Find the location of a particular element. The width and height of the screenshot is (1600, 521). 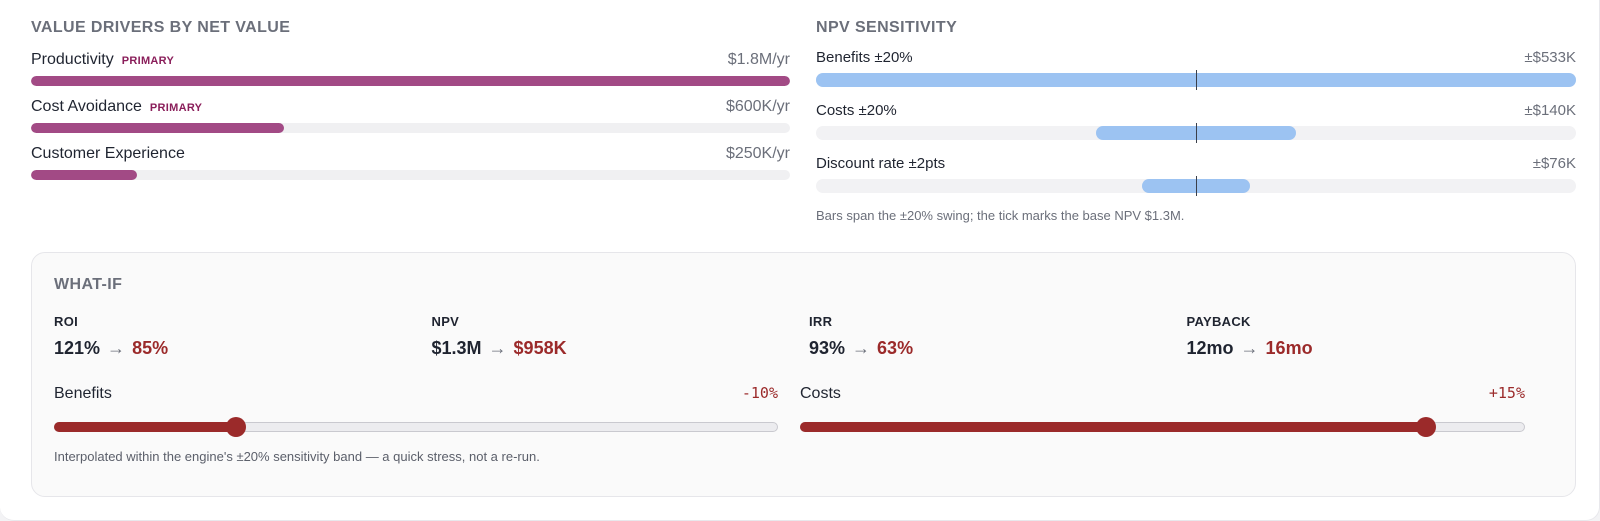

metric-before: $1.3M is located at coordinates (456, 348).